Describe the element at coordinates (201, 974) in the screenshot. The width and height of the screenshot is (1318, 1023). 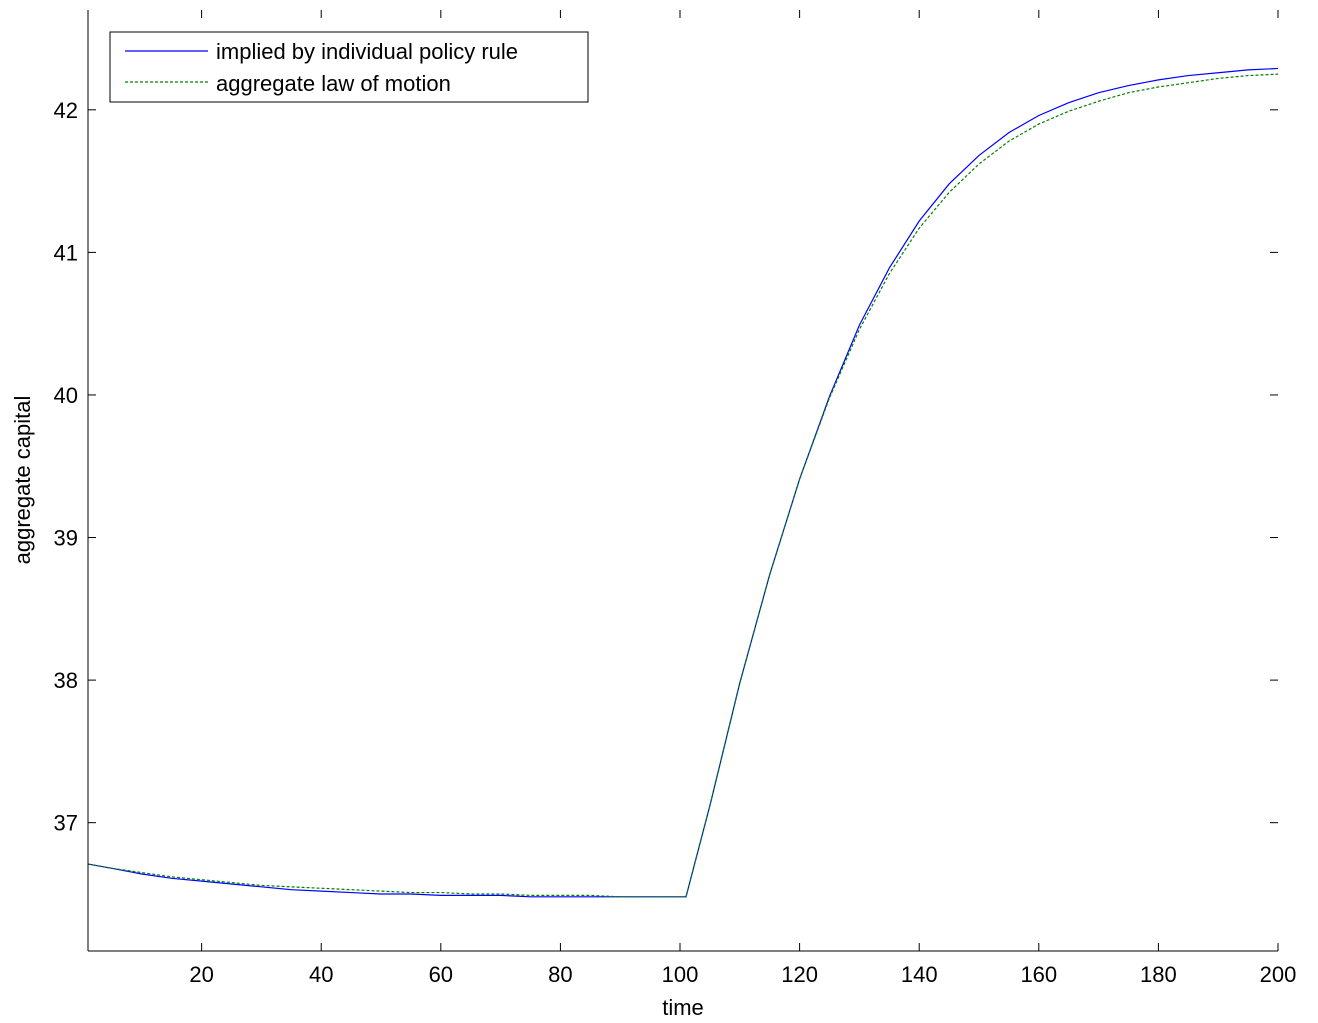
I see `x-tick-label: 20` at that location.